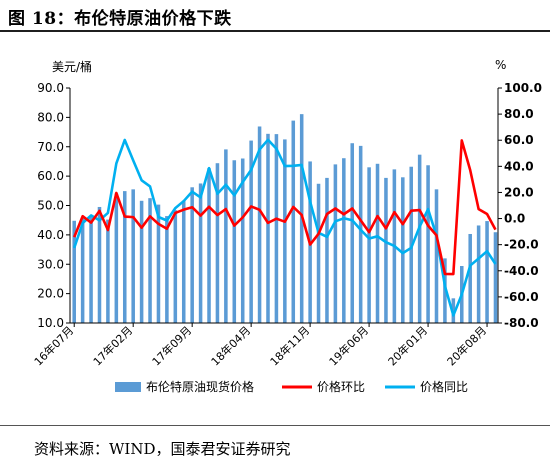  Describe the element at coordinates (291, 386) in the screenshot. I see `legend: 布伦特原油现货价格 价格环比 价格同比` at that location.